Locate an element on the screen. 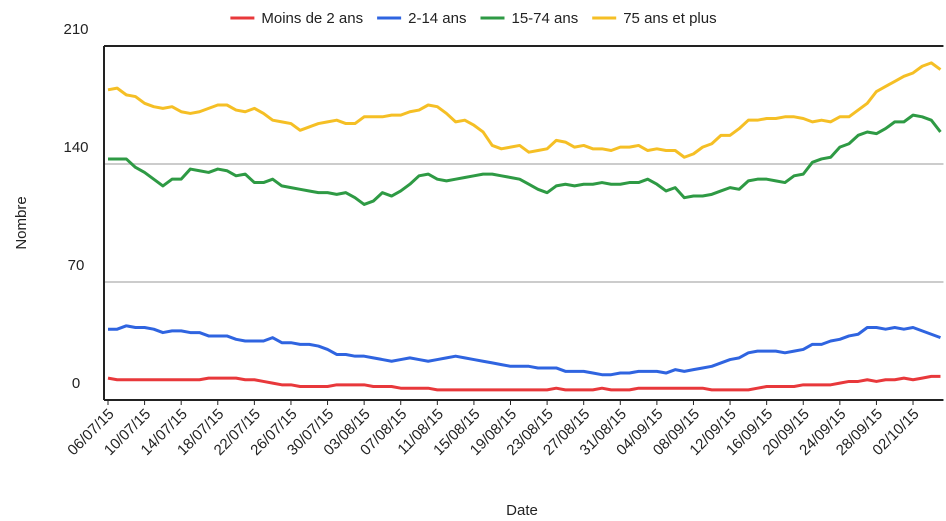 This screenshot has height=521, width=946. legend-label: Moins de 2 ans is located at coordinates (312, 18).